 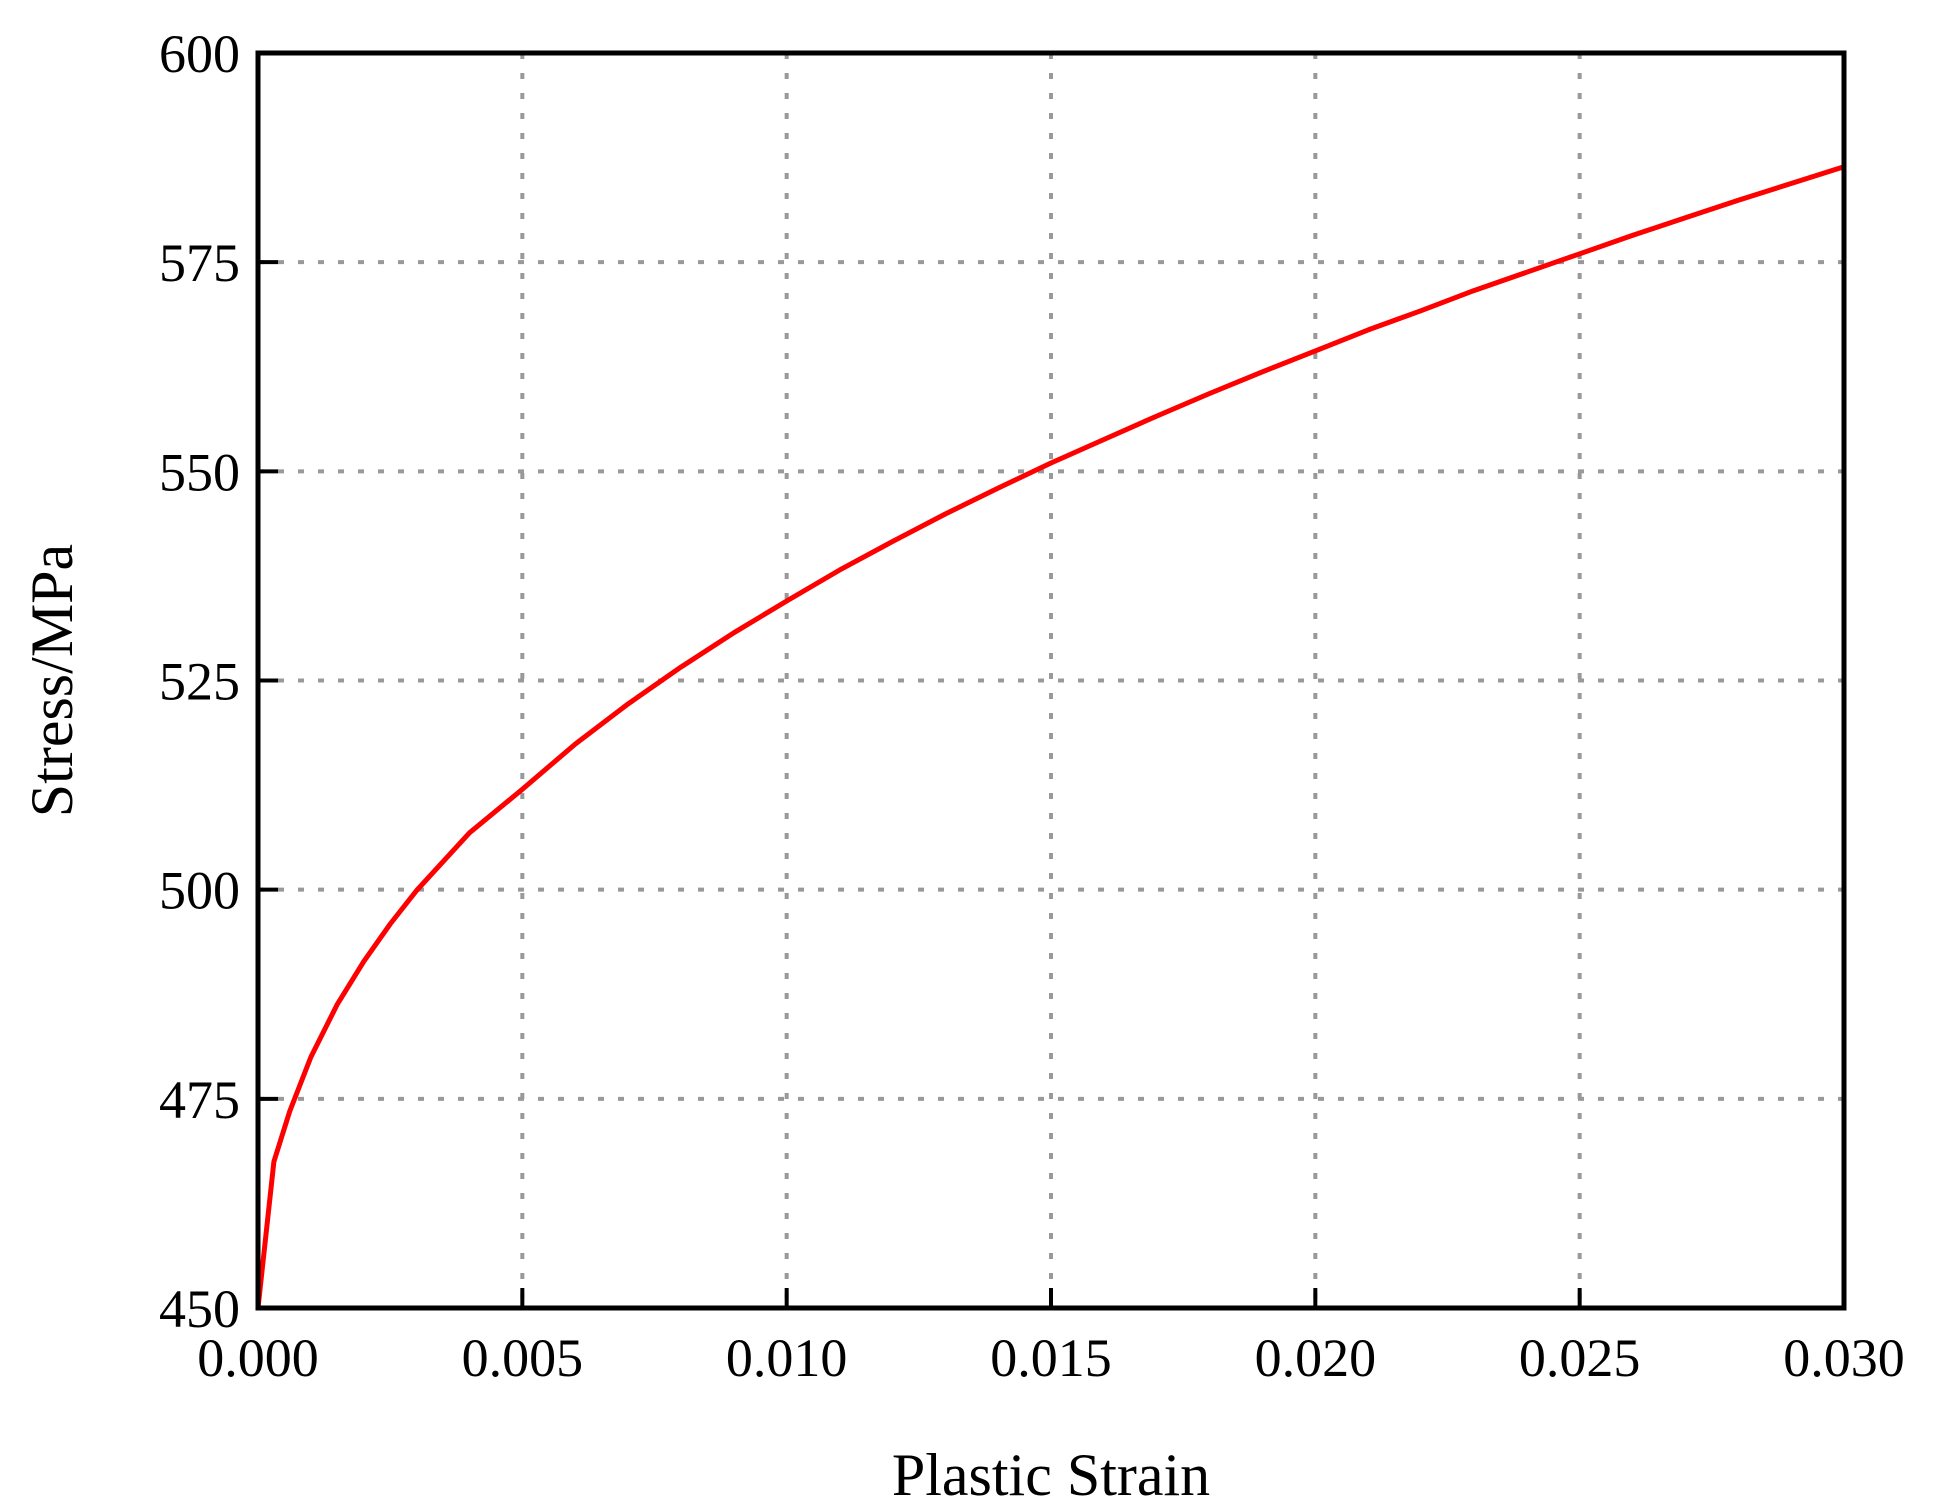 What do you see at coordinates (523, 1358) in the screenshot?
I see `x-tick-label: 0.005` at bounding box center [523, 1358].